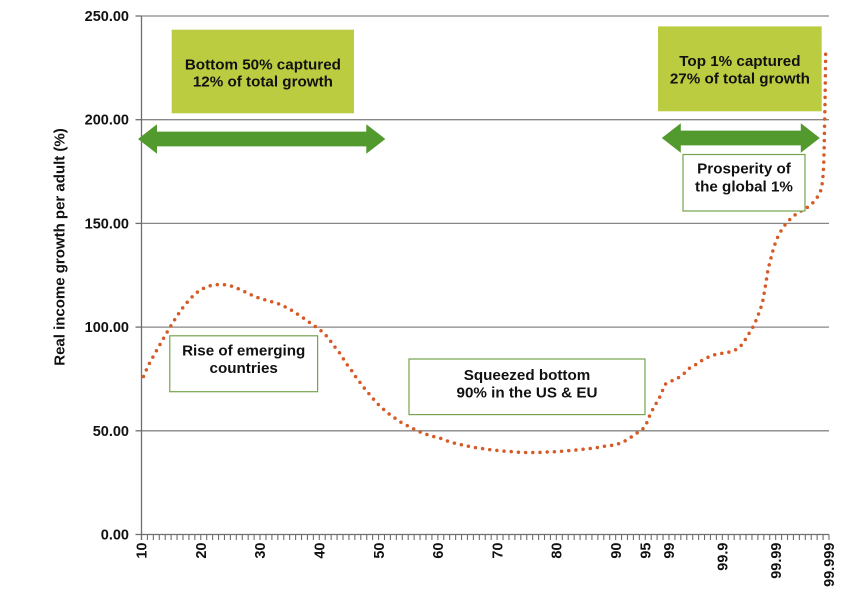 This screenshot has height=604, width=861. Describe the element at coordinates (263, 82) in the screenshot. I see `svg-text: 12% of total growth` at that location.